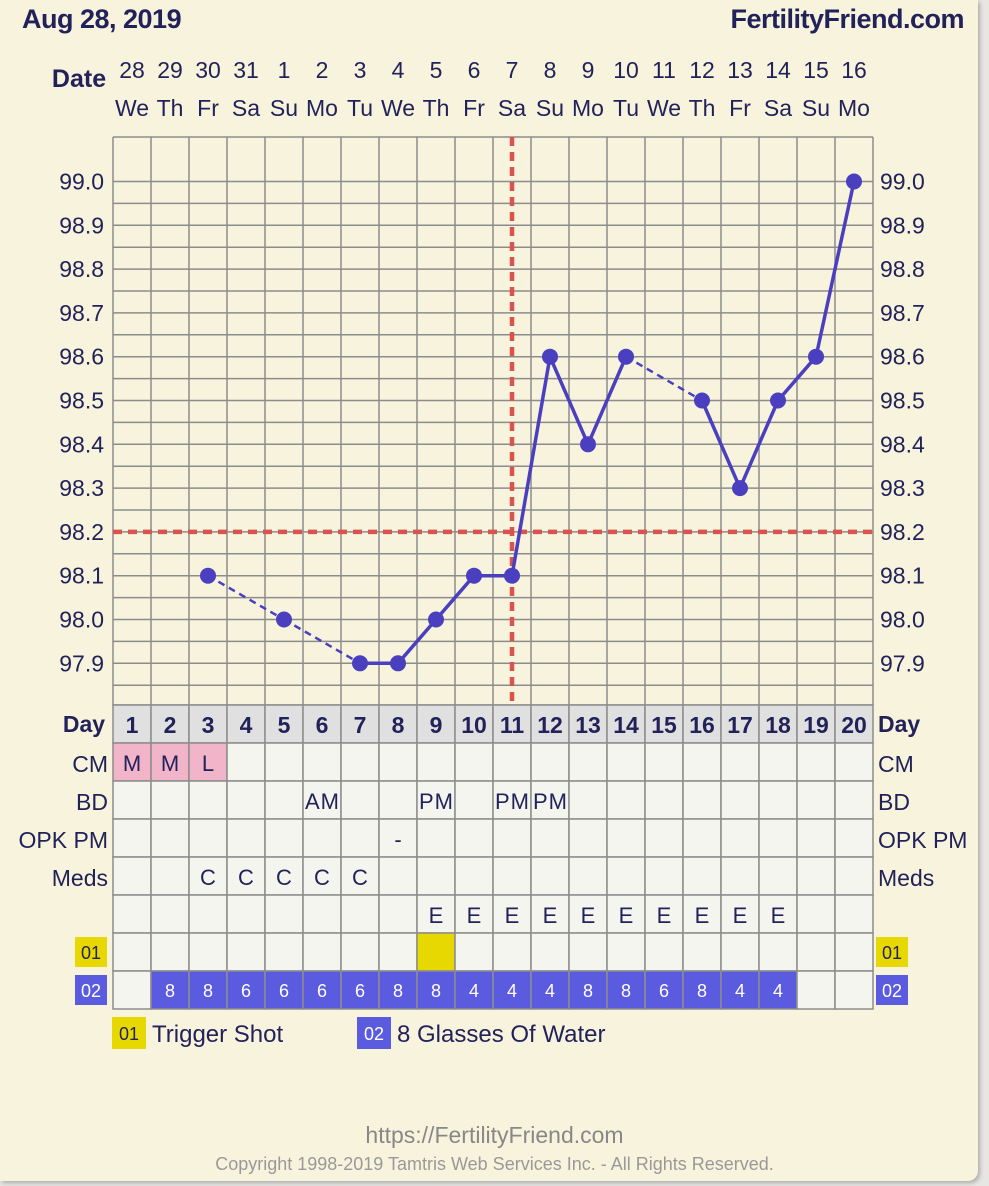 The height and width of the screenshot is (1186, 989). Describe the element at coordinates (702, 70) in the screenshot. I see `date-tick: 12` at that location.